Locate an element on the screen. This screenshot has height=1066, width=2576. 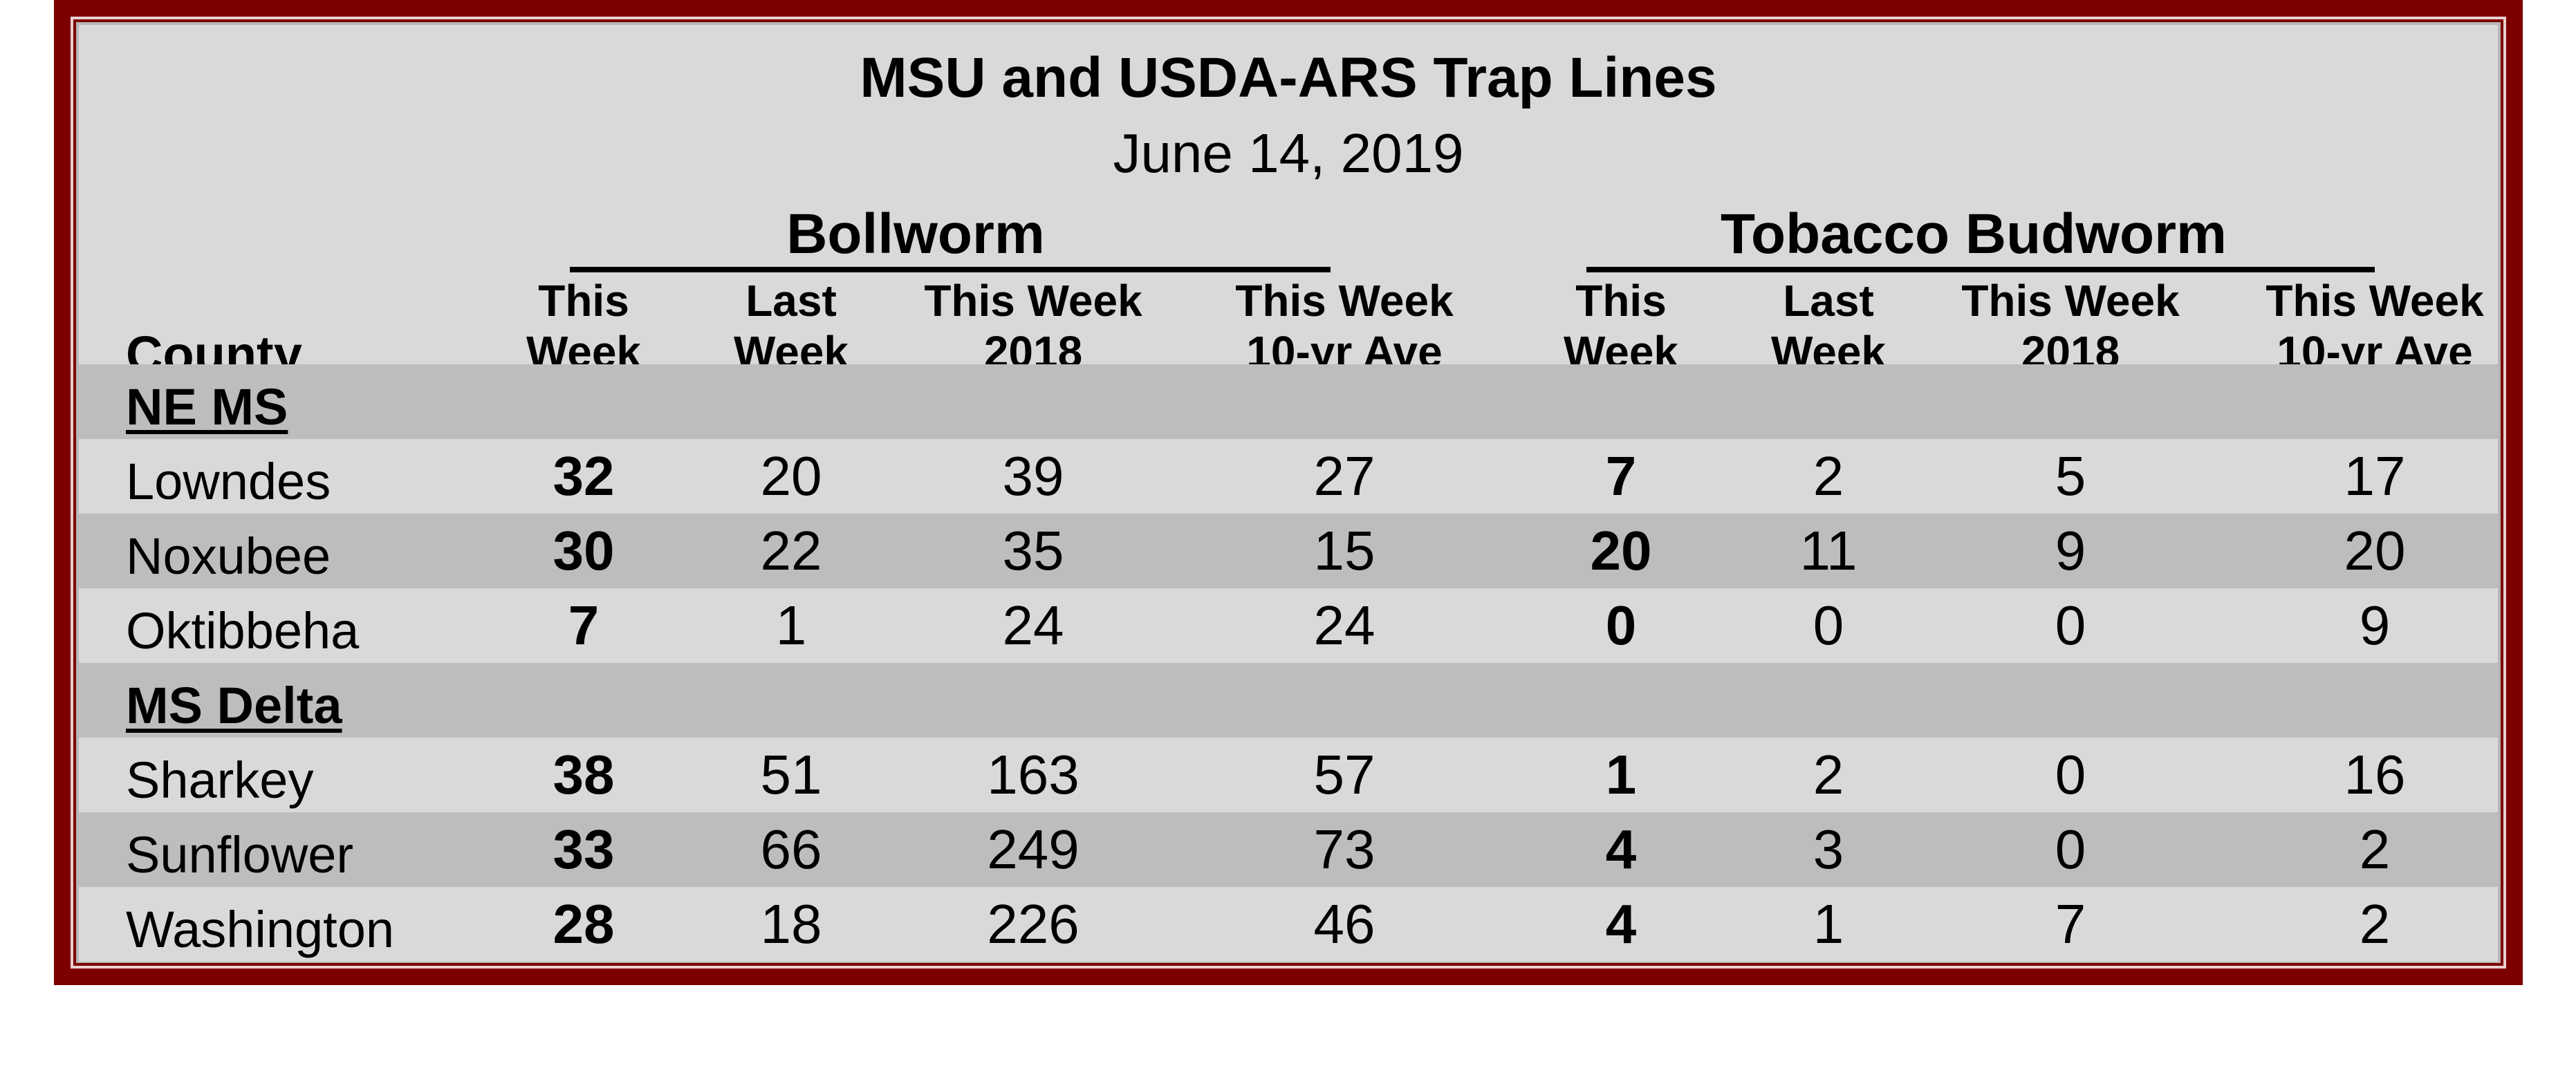
table-row: Noxubee 30 22 35 15 20 11 9 20 is located at coordinates (1289, 551).